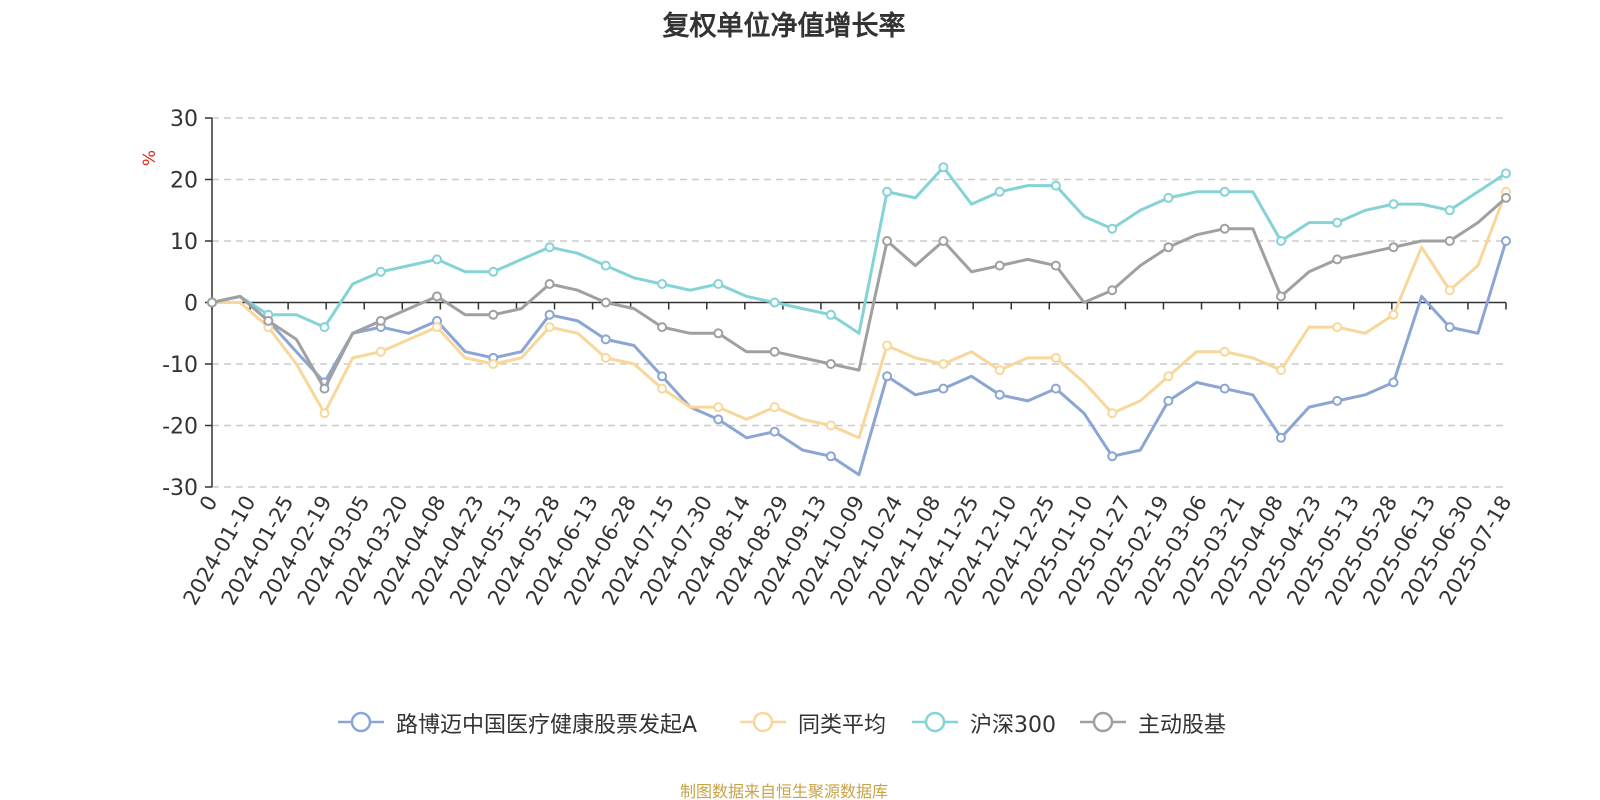 The image size is (1600, 800). I want to click on x-tick-label: 0, so click(208, 504).